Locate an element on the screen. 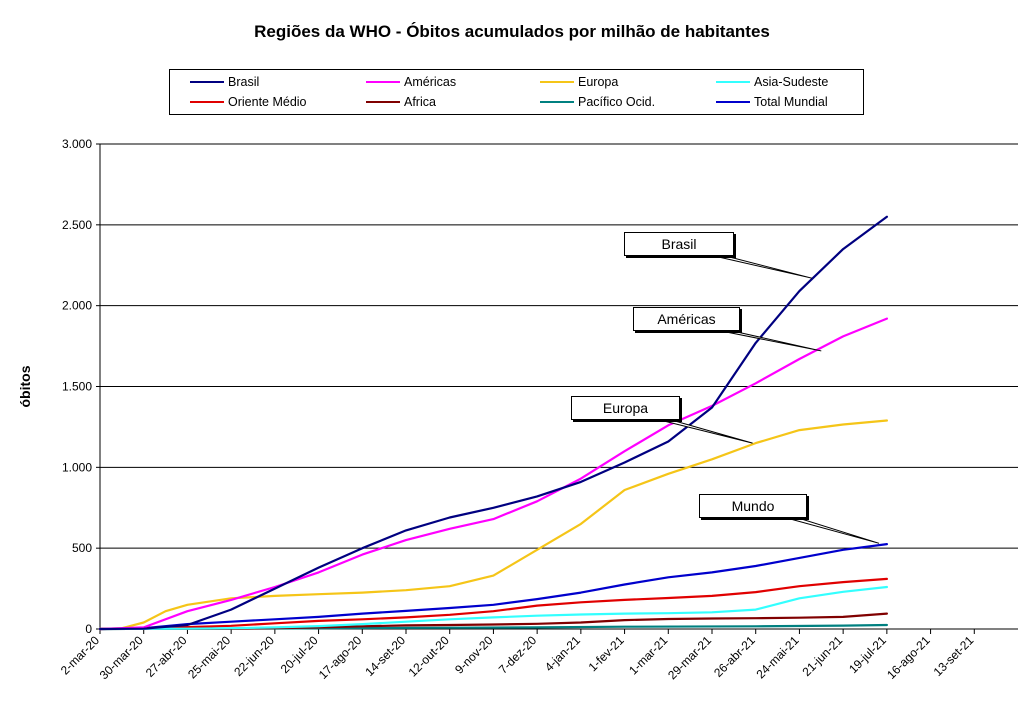 The image size is (1024, 711). x-tick-label: 20-jul-20 is located at coordinates (299, 654).